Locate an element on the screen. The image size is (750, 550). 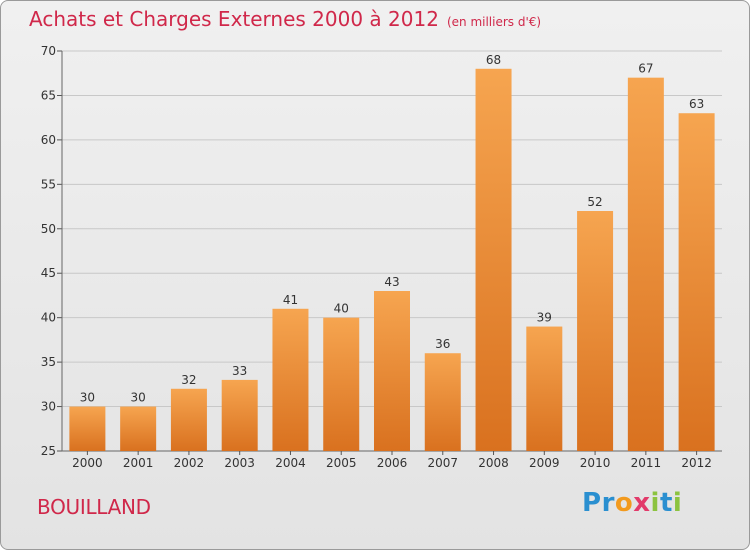
data-label: 40 is located at coordinates (341, 309).